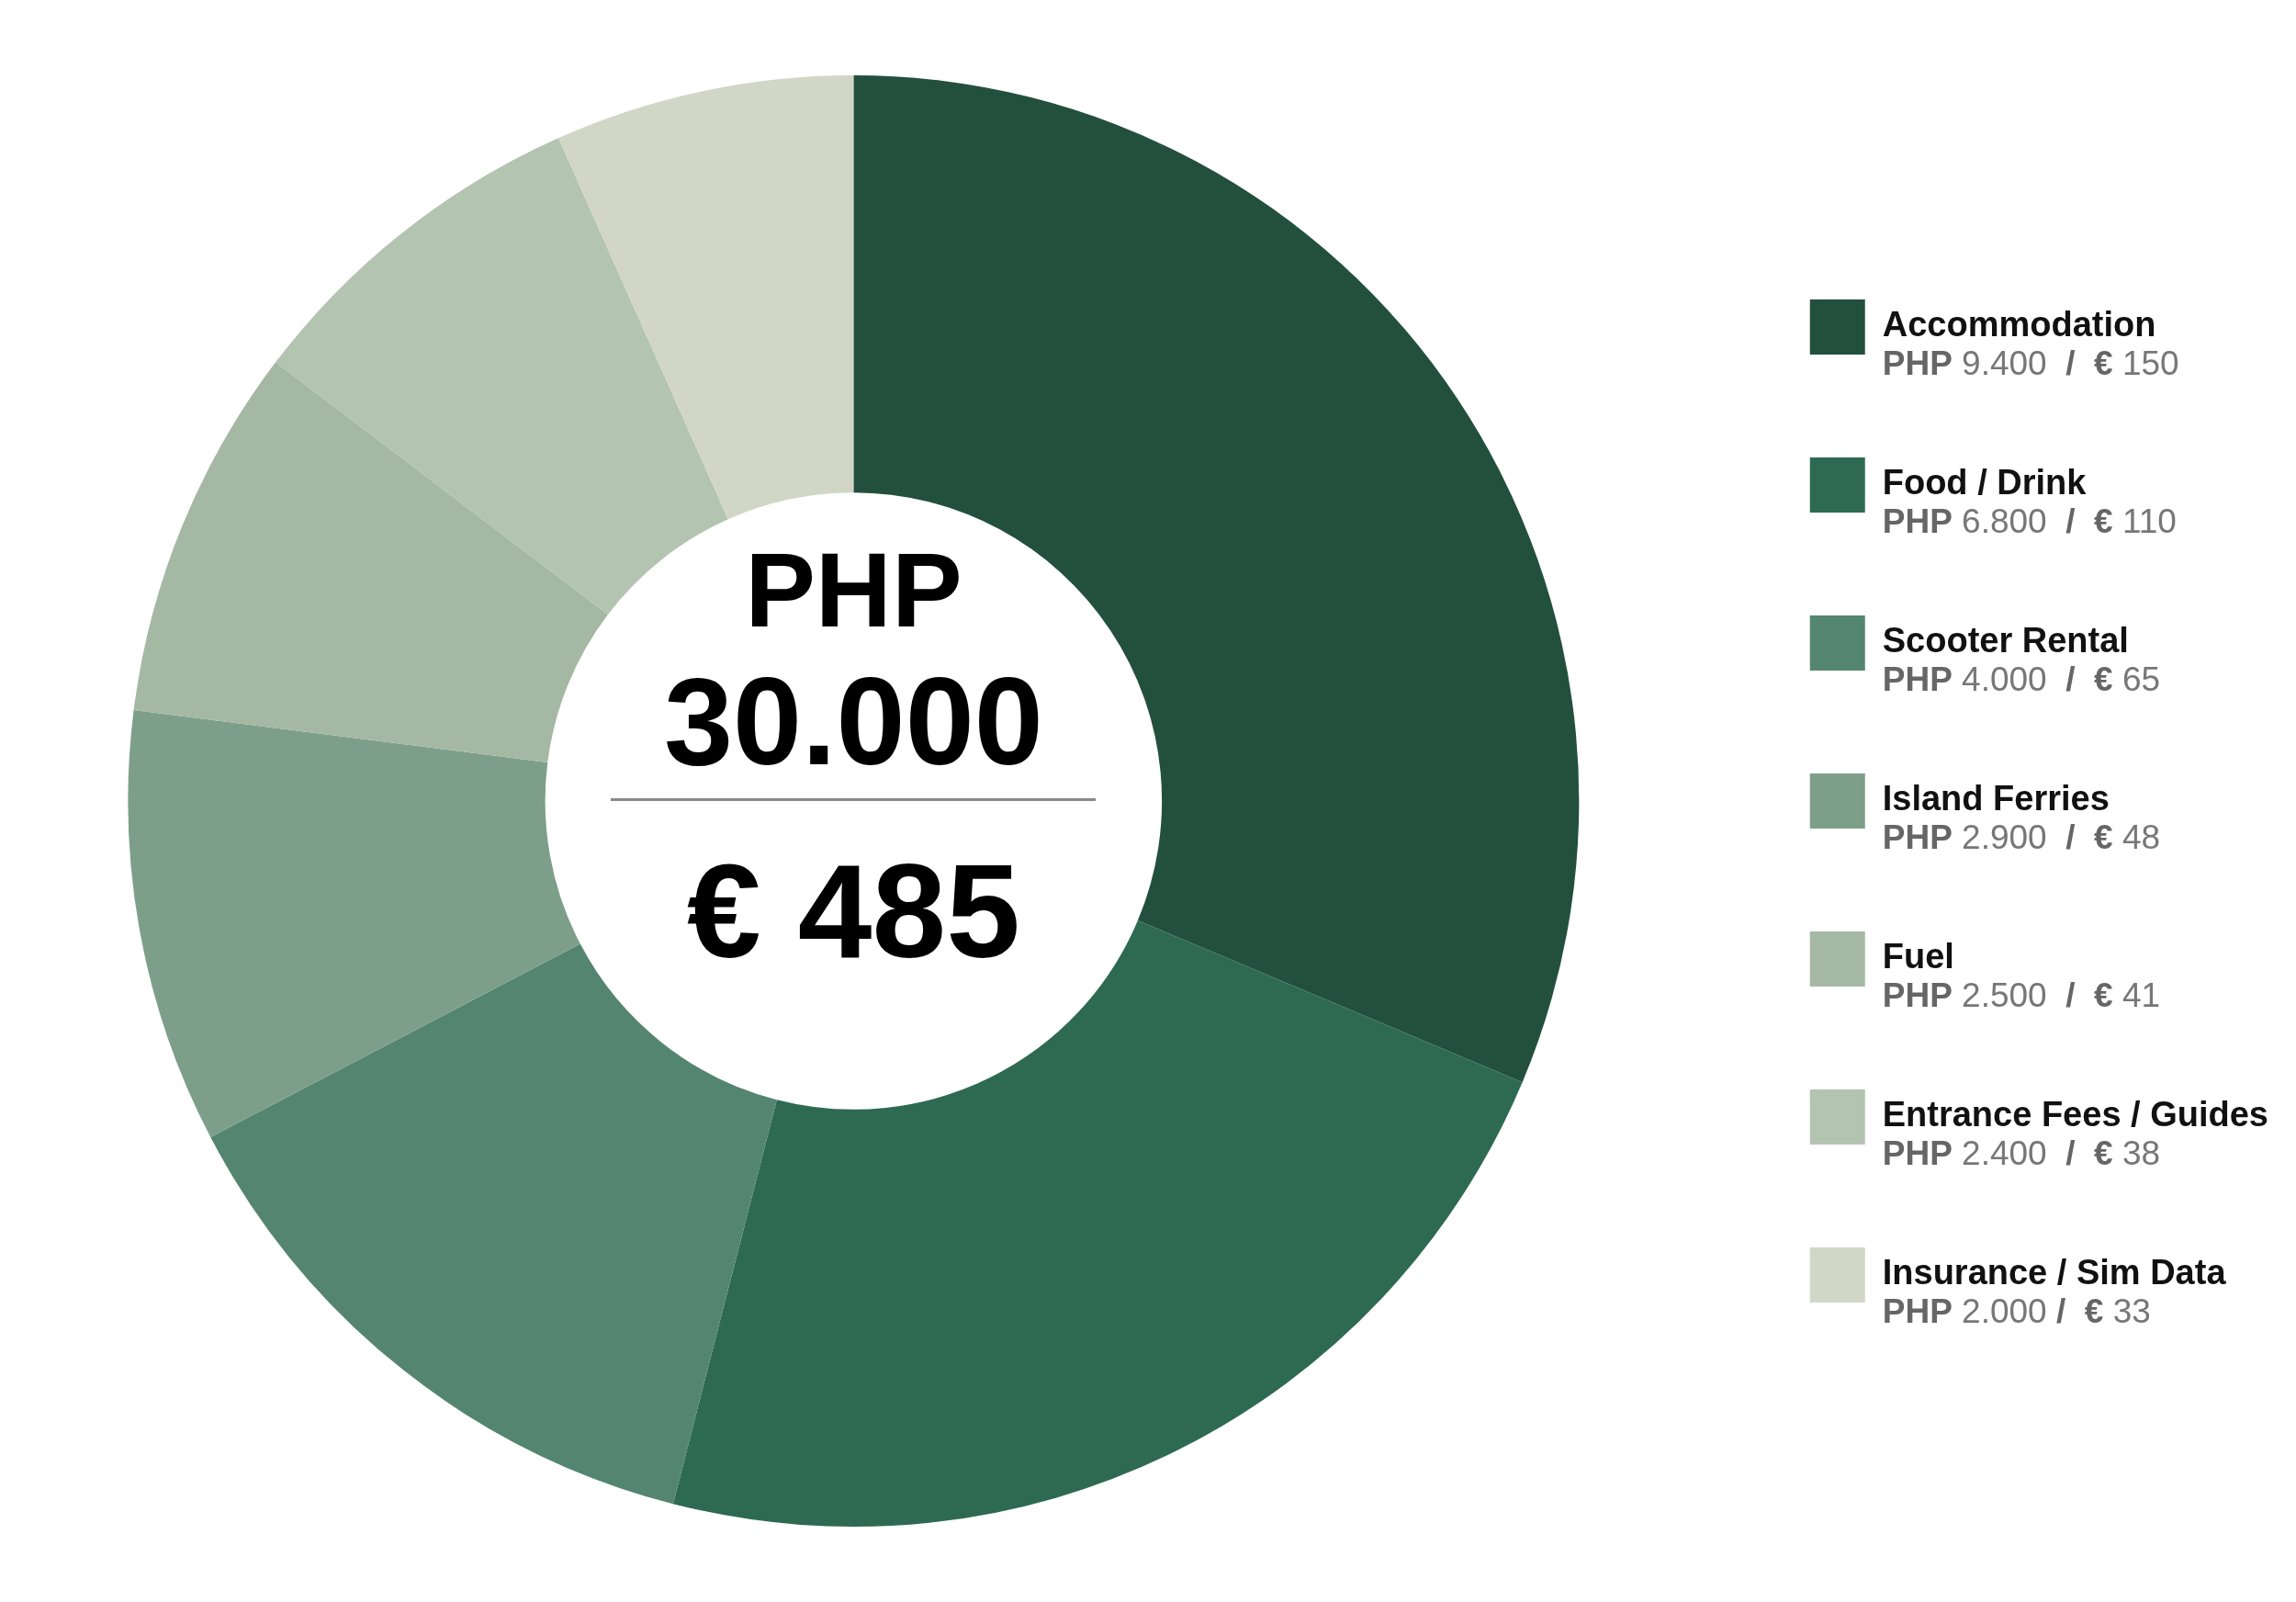 The image size is (2296, 1602). Describe the element at coordinates (853, 911) in the screenshot. I see `text: € 485` at that location.